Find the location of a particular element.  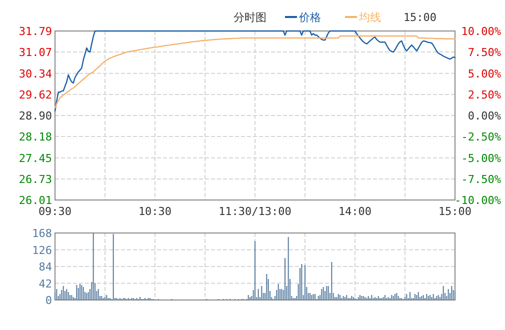

y-tick-label: 42 is located at coordinates (45, 283).